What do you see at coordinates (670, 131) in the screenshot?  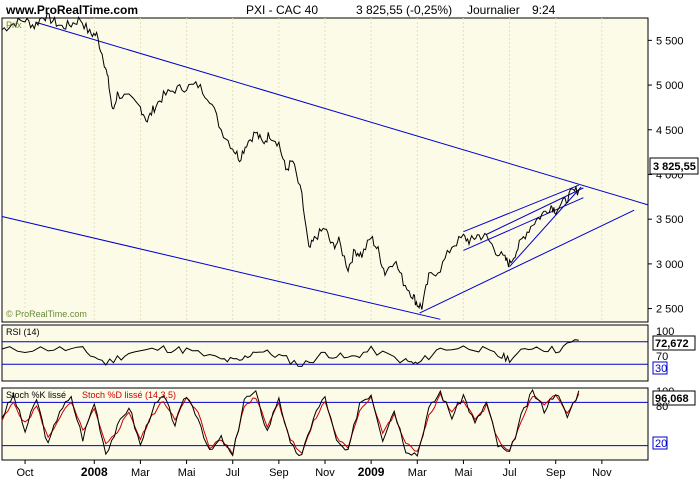 I see `price-y-tick-label: 4 500` at bounding box center [670, 131].